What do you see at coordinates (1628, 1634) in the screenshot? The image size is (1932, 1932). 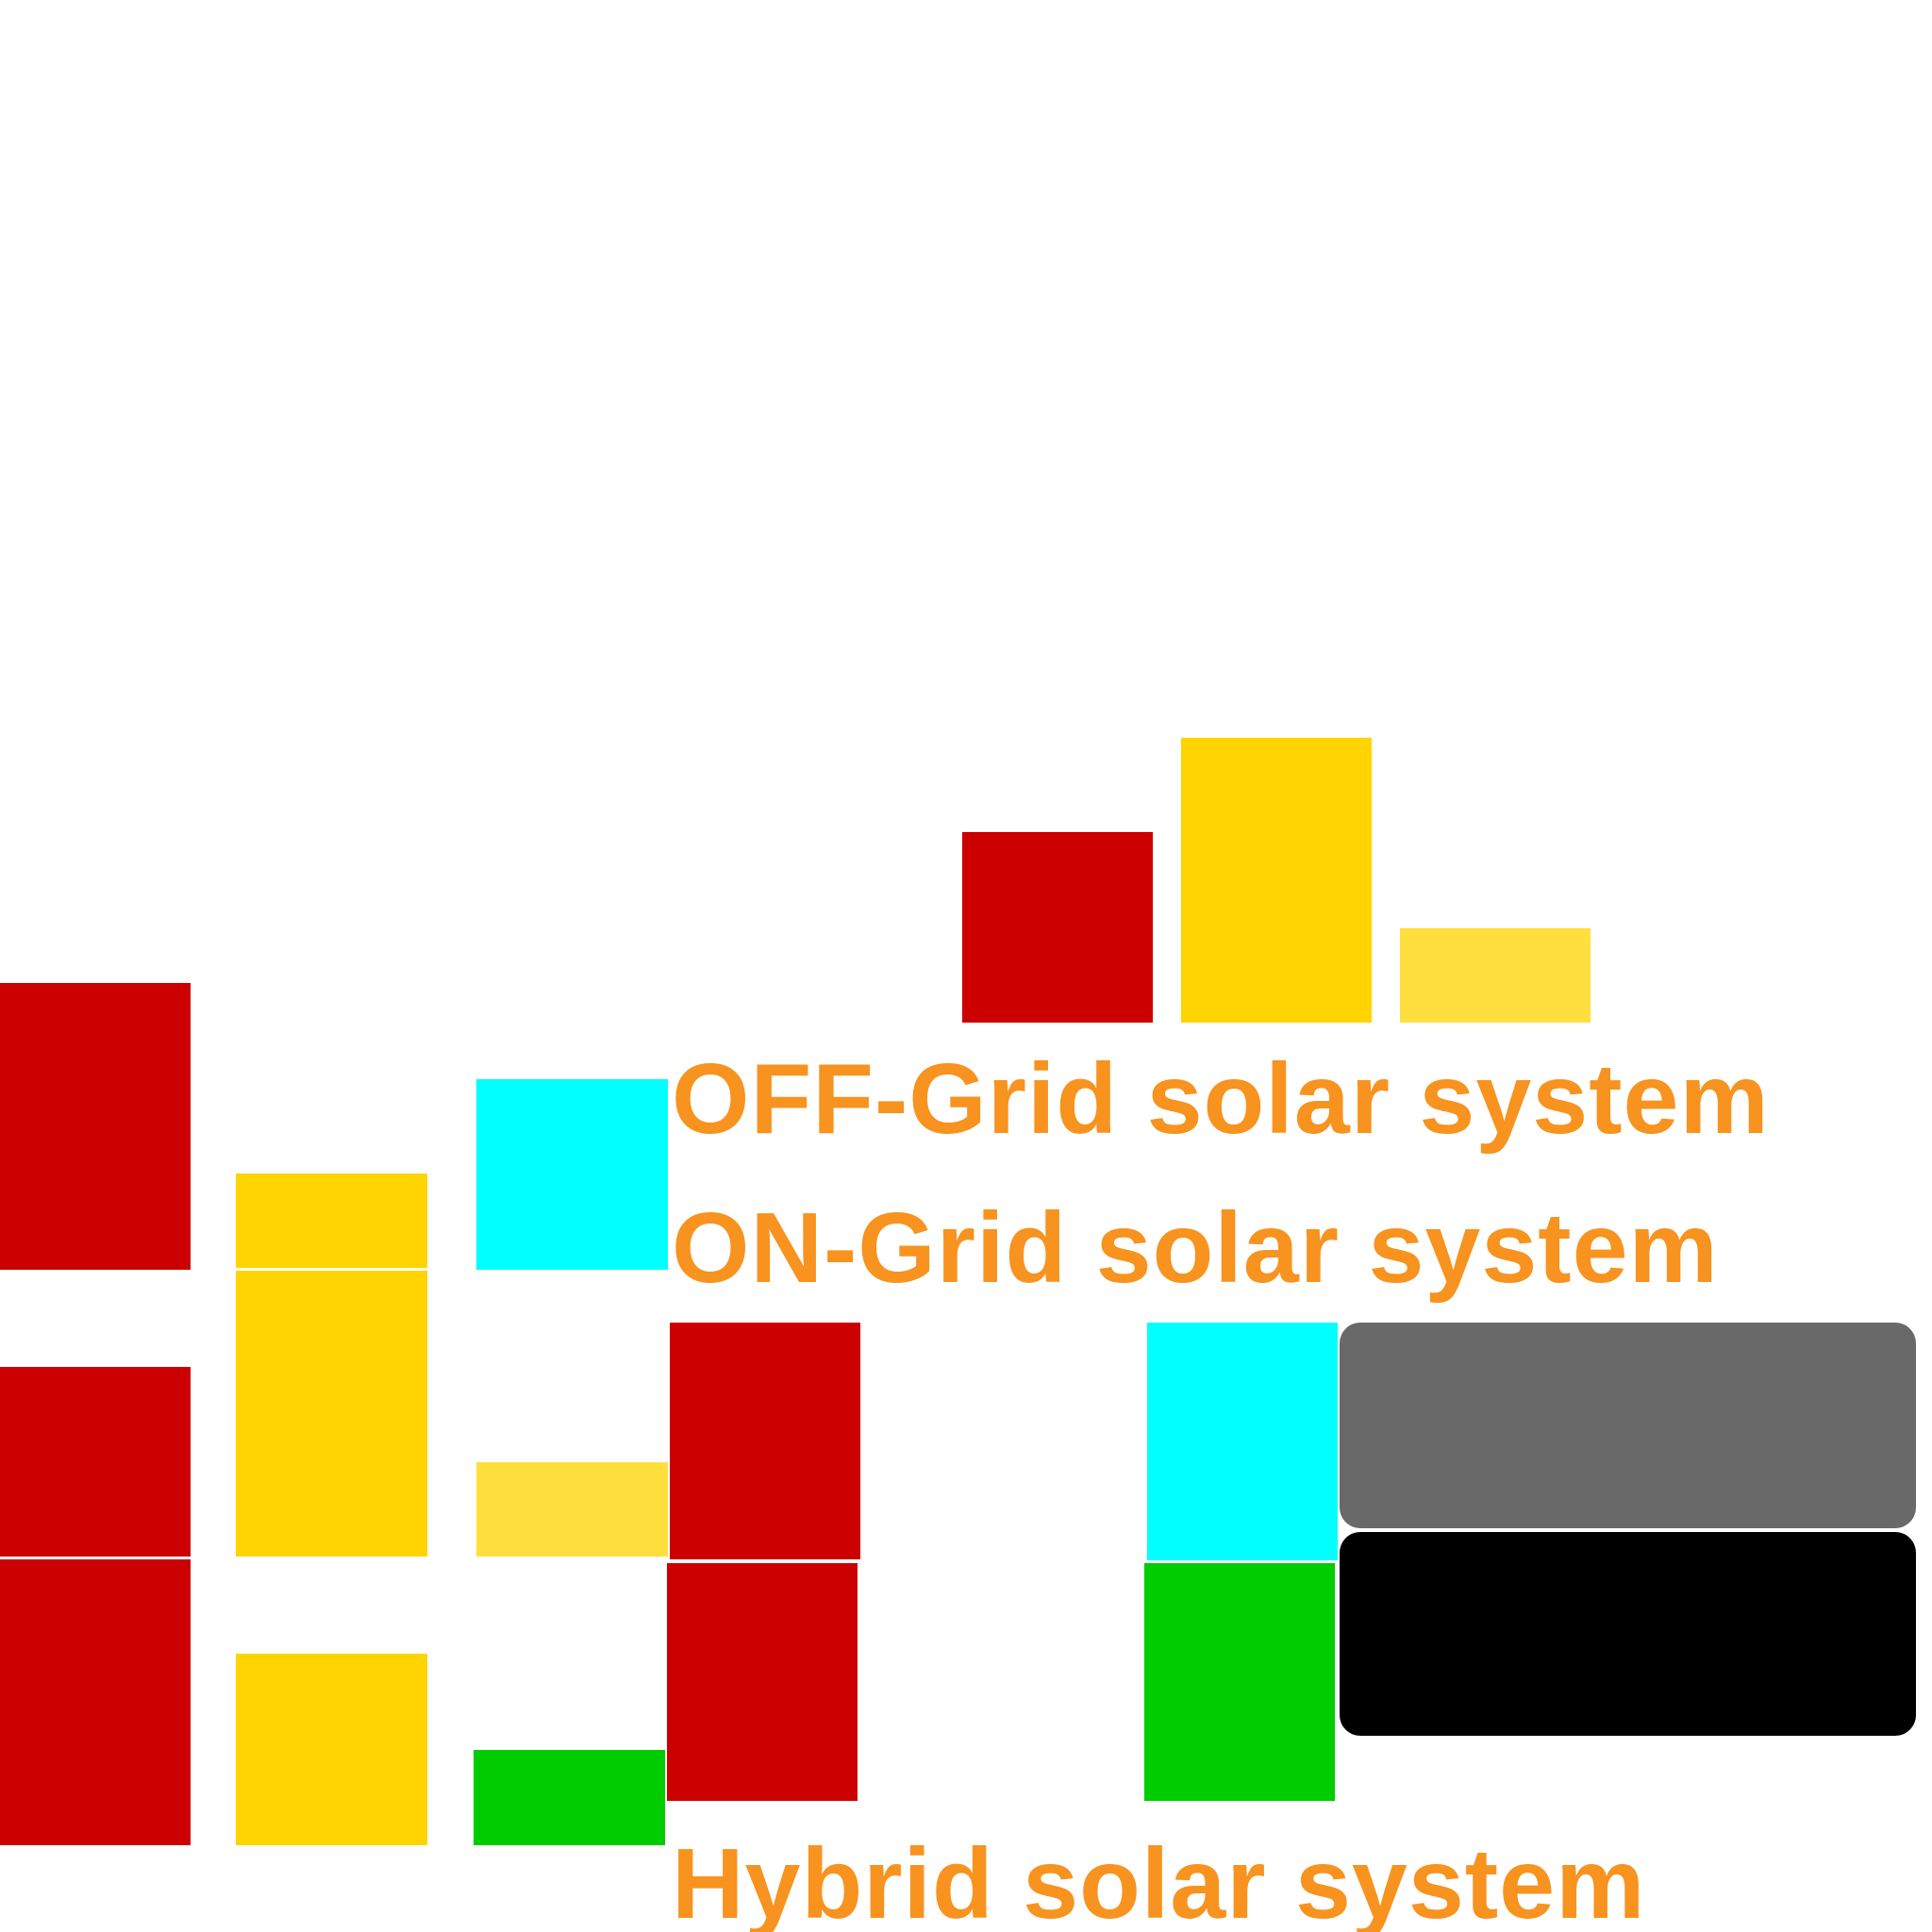 I see `black-panel` at bounding box center [1628, 1634].